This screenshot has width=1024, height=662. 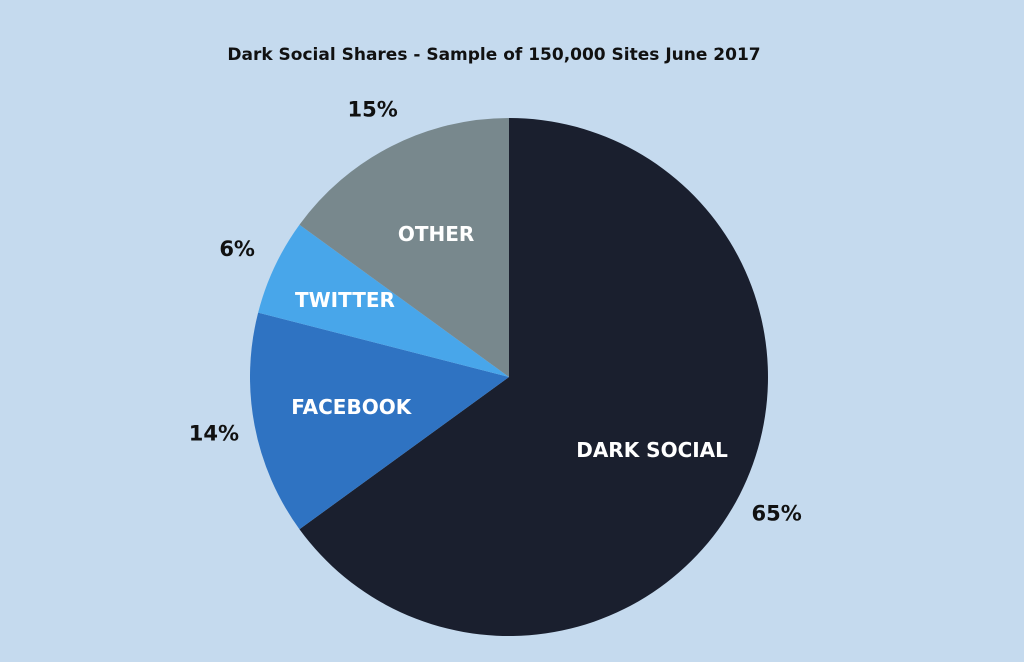 What do you see at coordinates (652, 450) in the screenshot?
I see `slice-label-dark-social: DARK SOCIAL` at bounding box center [652, 450].